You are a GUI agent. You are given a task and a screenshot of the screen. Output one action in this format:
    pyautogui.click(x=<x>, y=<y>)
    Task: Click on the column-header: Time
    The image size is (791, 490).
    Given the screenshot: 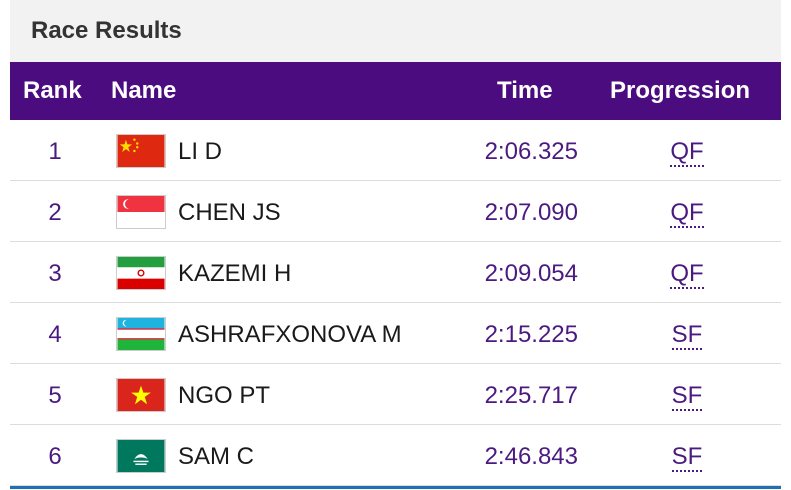 What is the action you would take?
    pyautogui.click(x=525, y=90)
    